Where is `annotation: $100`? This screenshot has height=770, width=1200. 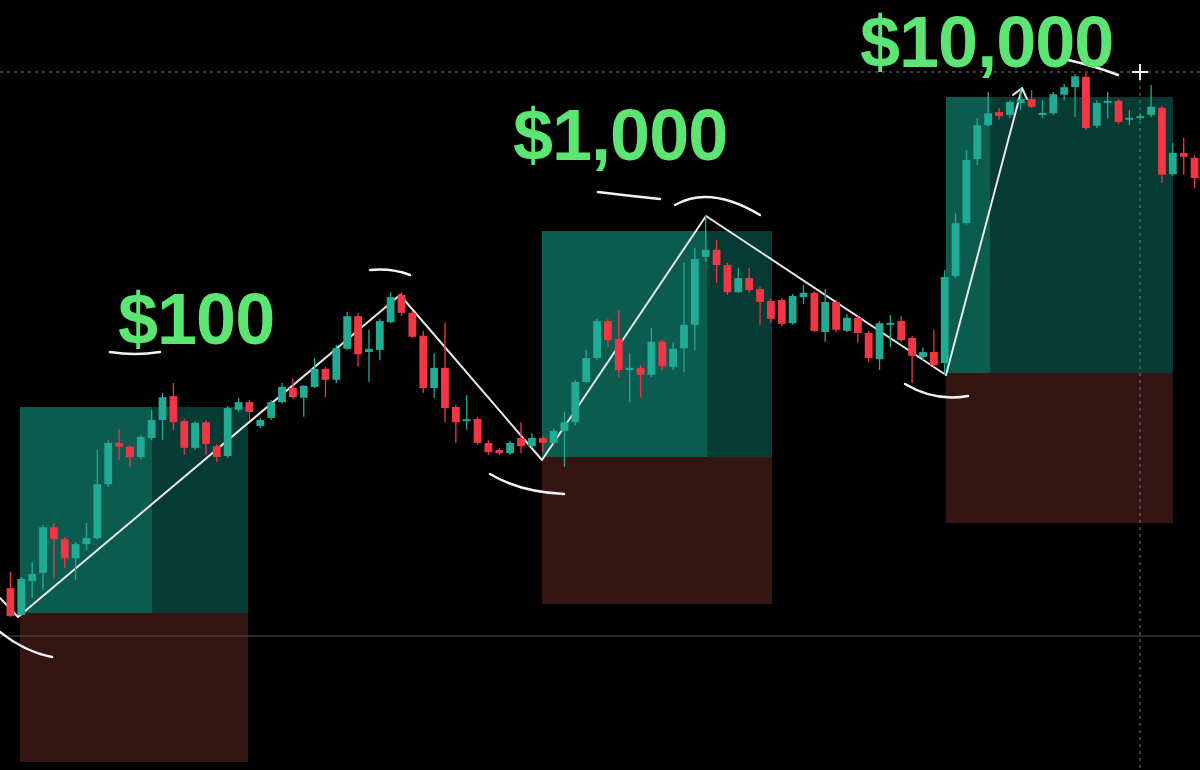 annotation: $100 is located at coordinates (196, 319).